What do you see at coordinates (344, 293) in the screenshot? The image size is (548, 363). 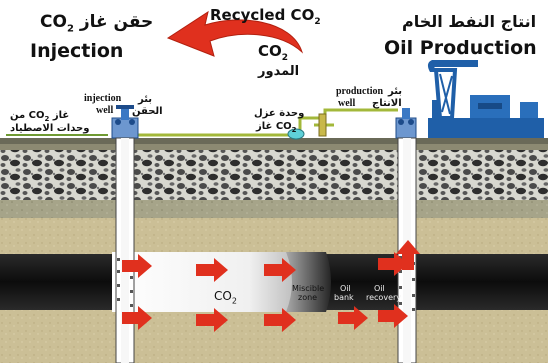 I see `oil-bank-label: Oil bank` at bounding box center [344, 293].